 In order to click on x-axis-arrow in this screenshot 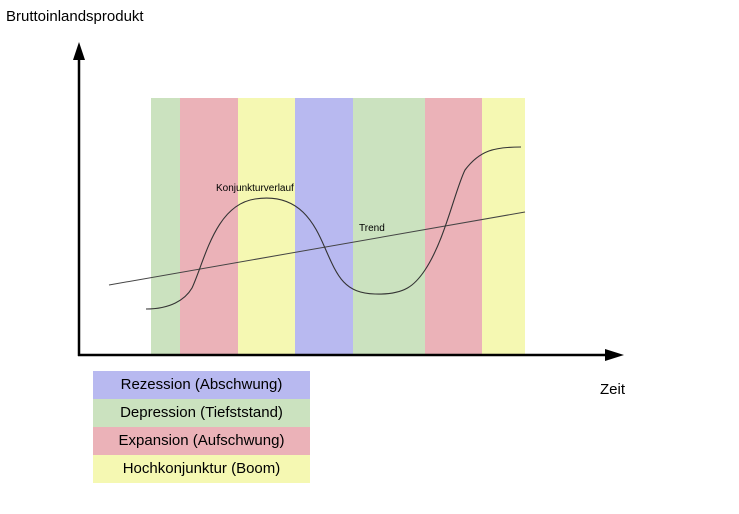, I will do `click(614, 355)`.